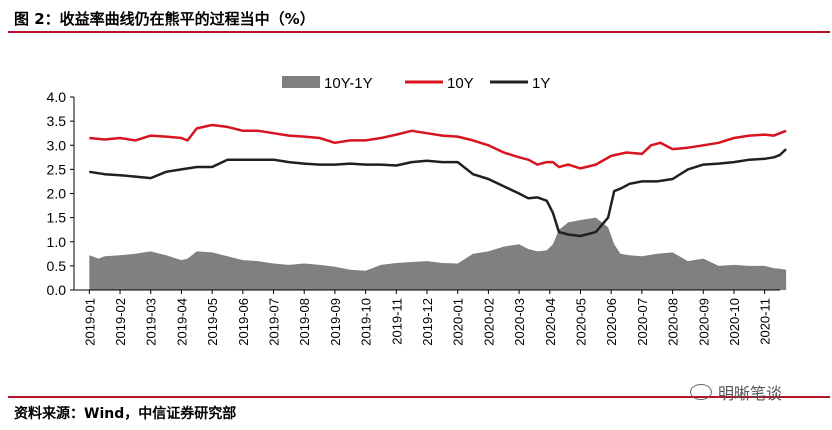 This screenshot has width=832, height=430. What do you see at coordinates (701, 392) in the screenshot?
I see `wechat-icon` at bounding box center [701, 392].